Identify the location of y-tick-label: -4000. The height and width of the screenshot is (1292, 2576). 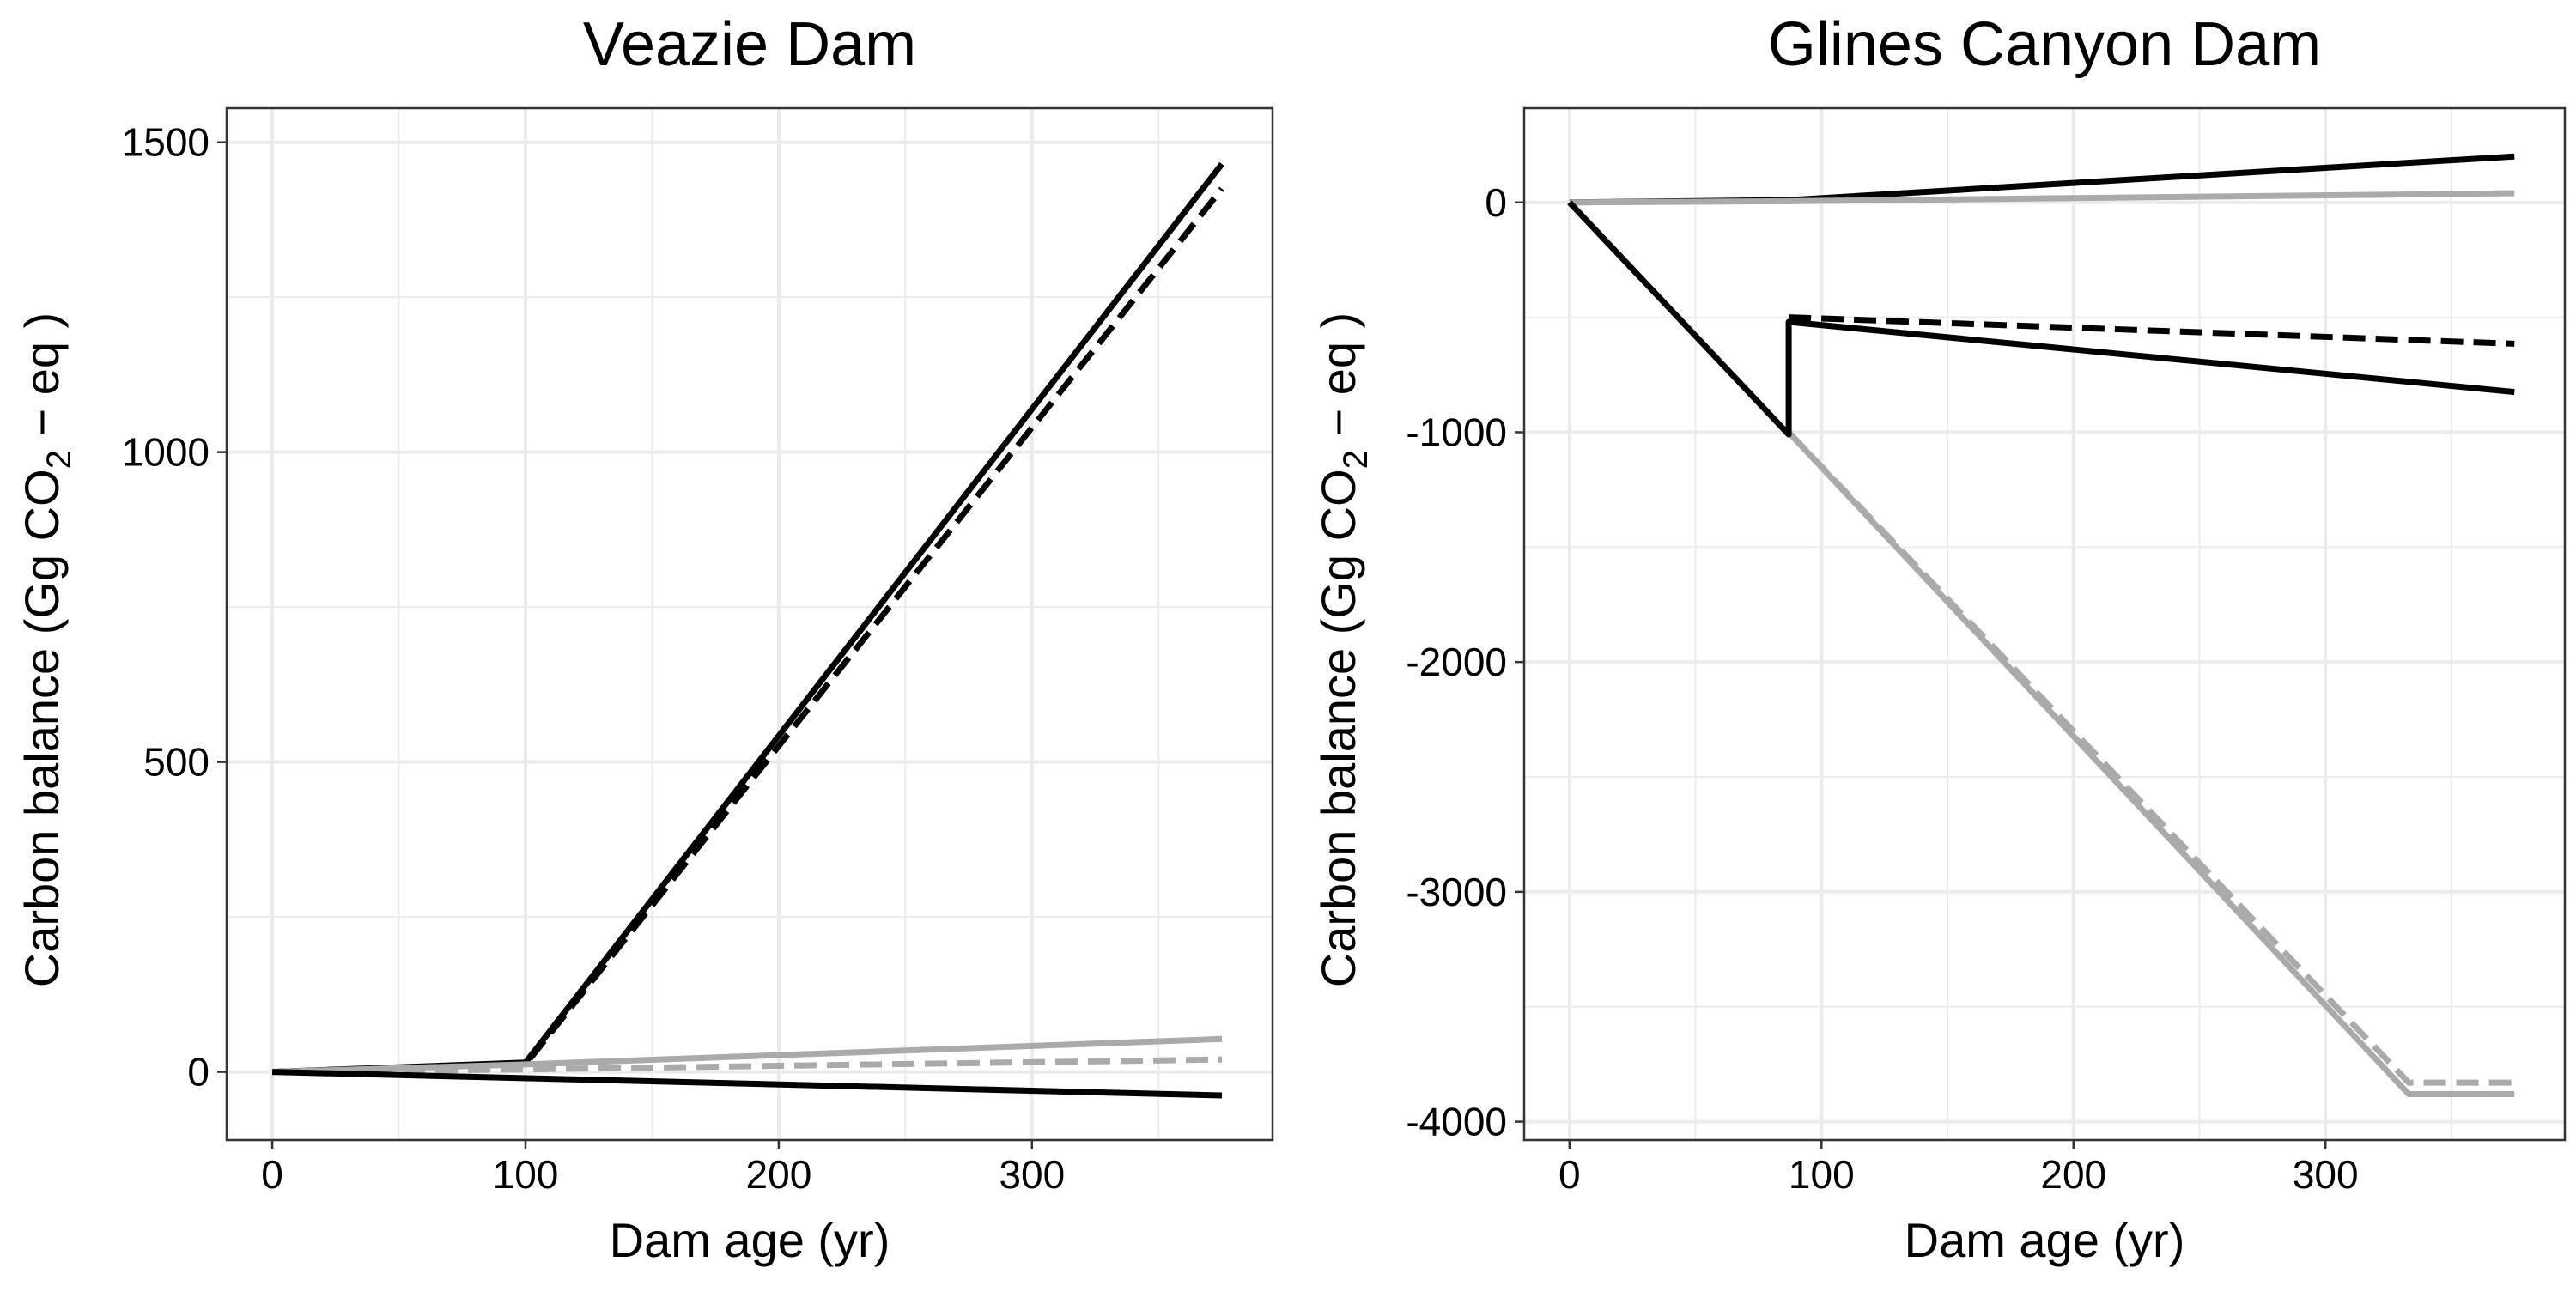
(1456, 1122).